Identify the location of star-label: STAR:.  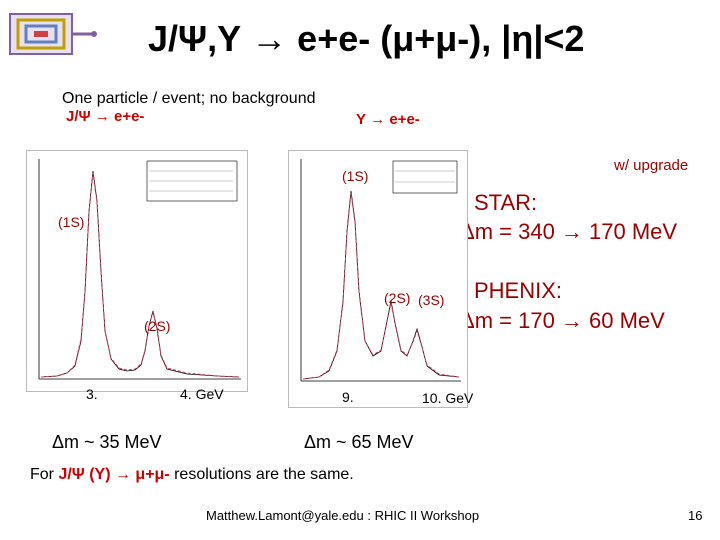
(506, 202).